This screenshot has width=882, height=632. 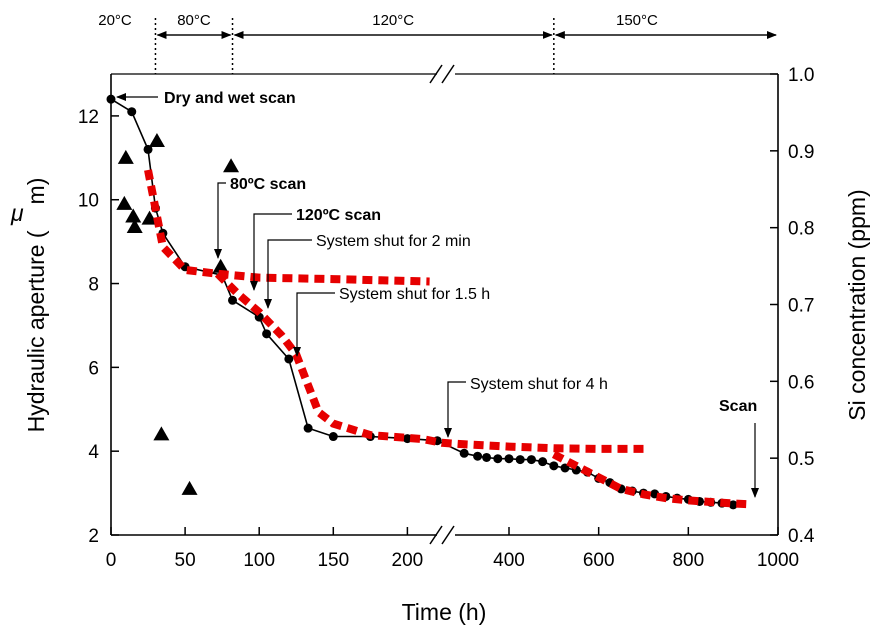 I want to click on x-tick-label: 50, so click(x=185, y=560).